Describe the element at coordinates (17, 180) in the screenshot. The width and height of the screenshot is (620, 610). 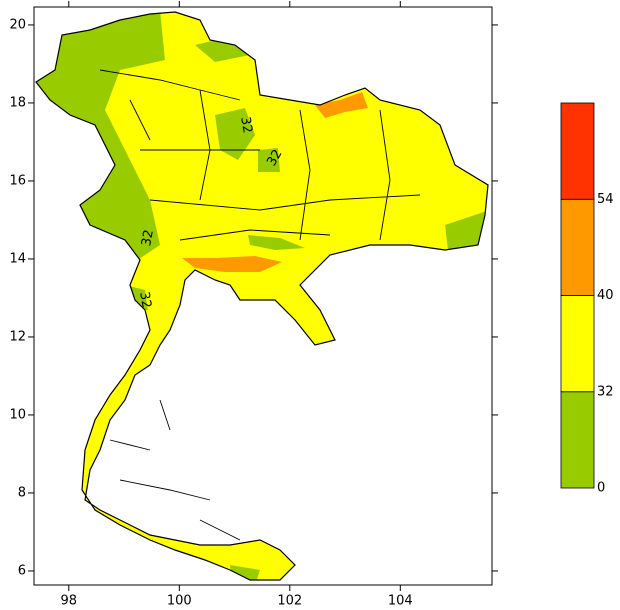
I see `y-tick-label: 16` at that location.